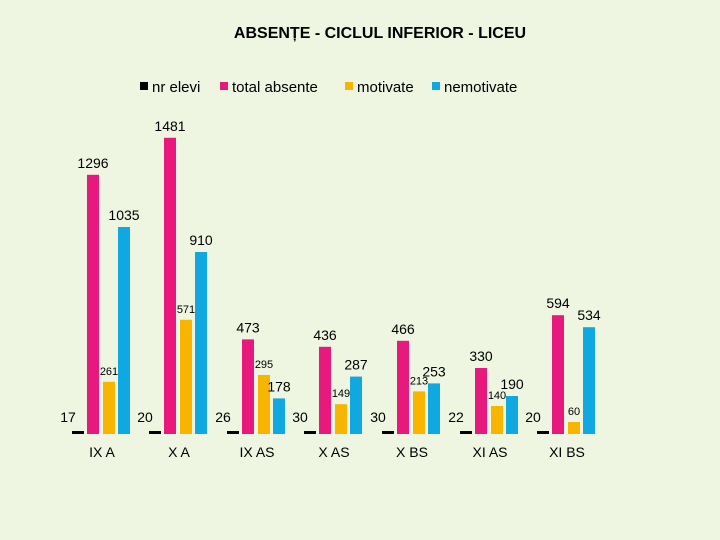 The height and width of the screenshot is (540, 720). Describe the element at coordinates (380, 33) in the screenshot. I see `chart-title: ABSENȚE - CICLUL INFERIOR - LICEU` at that location.